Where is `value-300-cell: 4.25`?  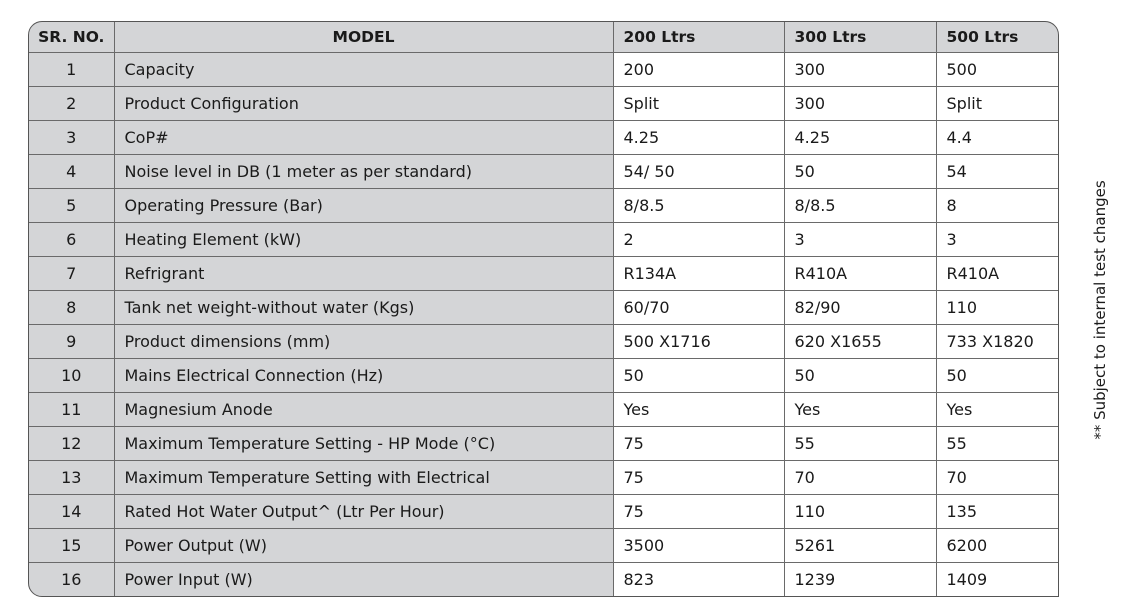
value-300-cell: 4.25 is located at coordinates (860, 137).